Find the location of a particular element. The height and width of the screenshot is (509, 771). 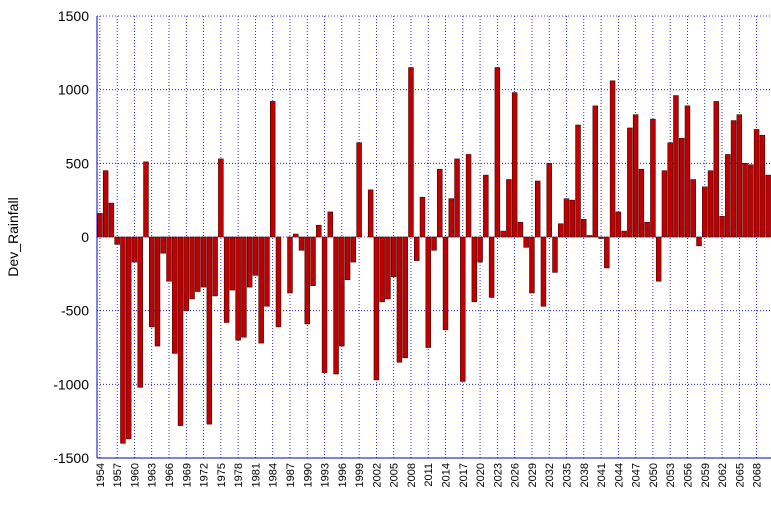

y-tick-label: -1000 is located at coordinates (71, 384).